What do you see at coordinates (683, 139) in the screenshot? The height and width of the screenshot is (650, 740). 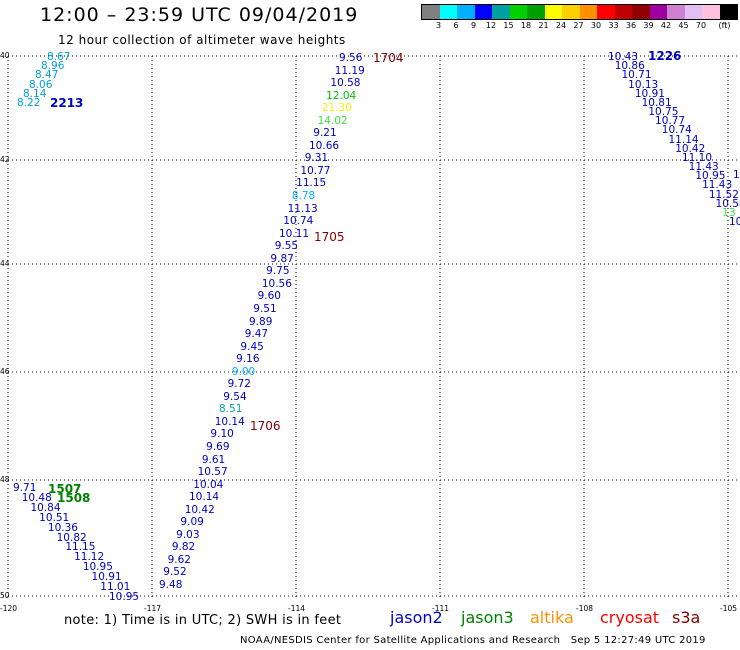 I see `wave-height-value: 11.14` at bounding box center [683, 139].